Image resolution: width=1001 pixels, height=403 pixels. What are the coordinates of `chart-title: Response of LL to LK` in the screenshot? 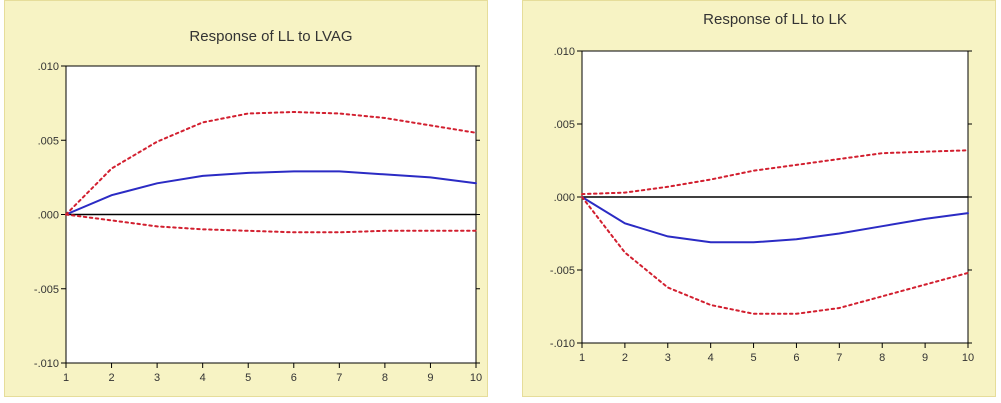 It's located at (775, 19).